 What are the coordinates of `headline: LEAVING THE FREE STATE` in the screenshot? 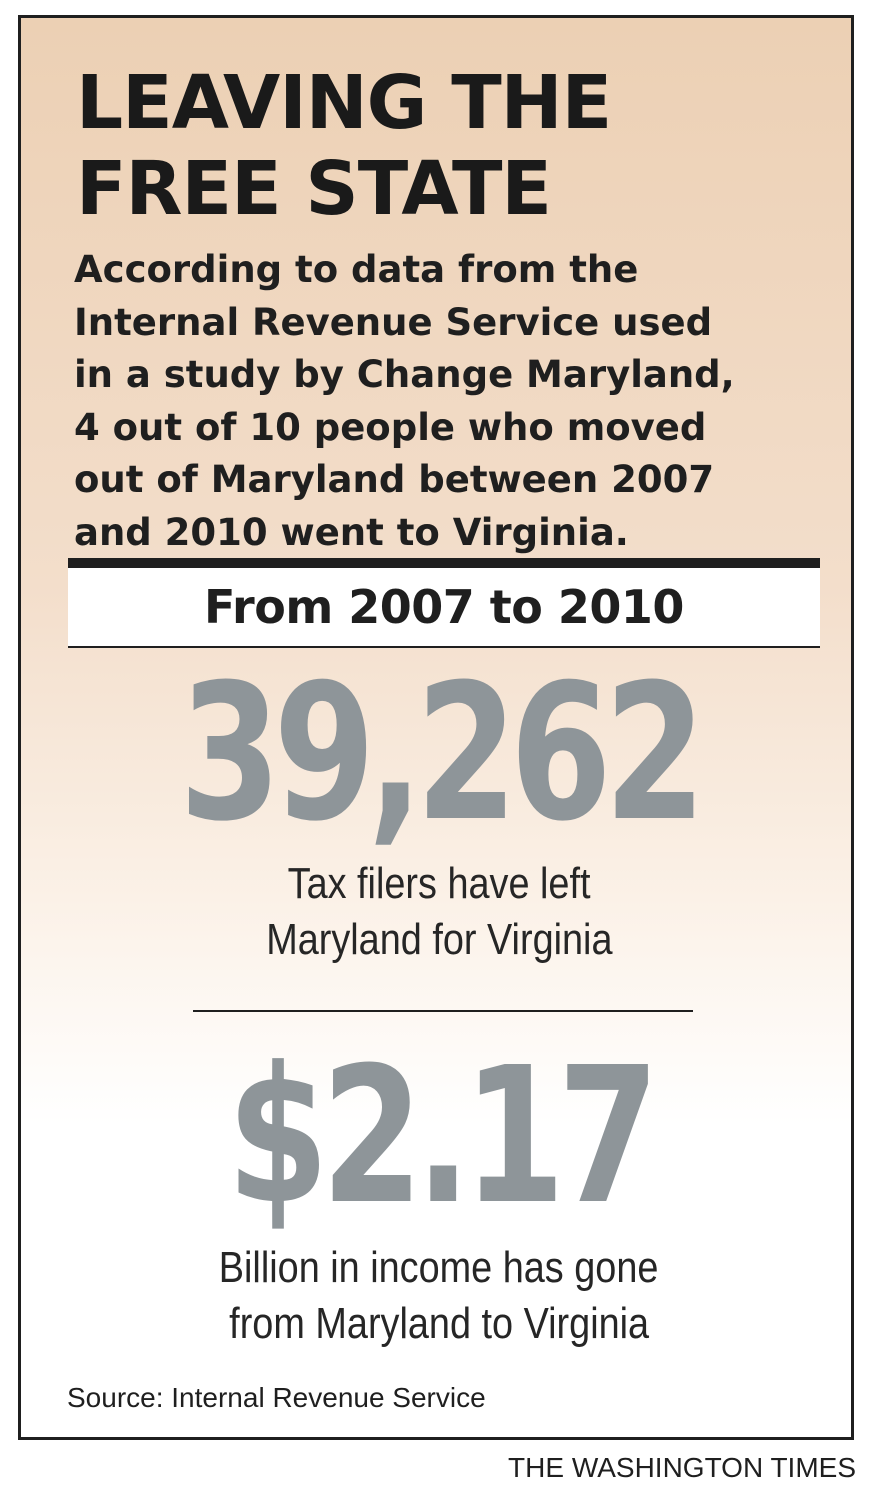 It's located at (344, 146).